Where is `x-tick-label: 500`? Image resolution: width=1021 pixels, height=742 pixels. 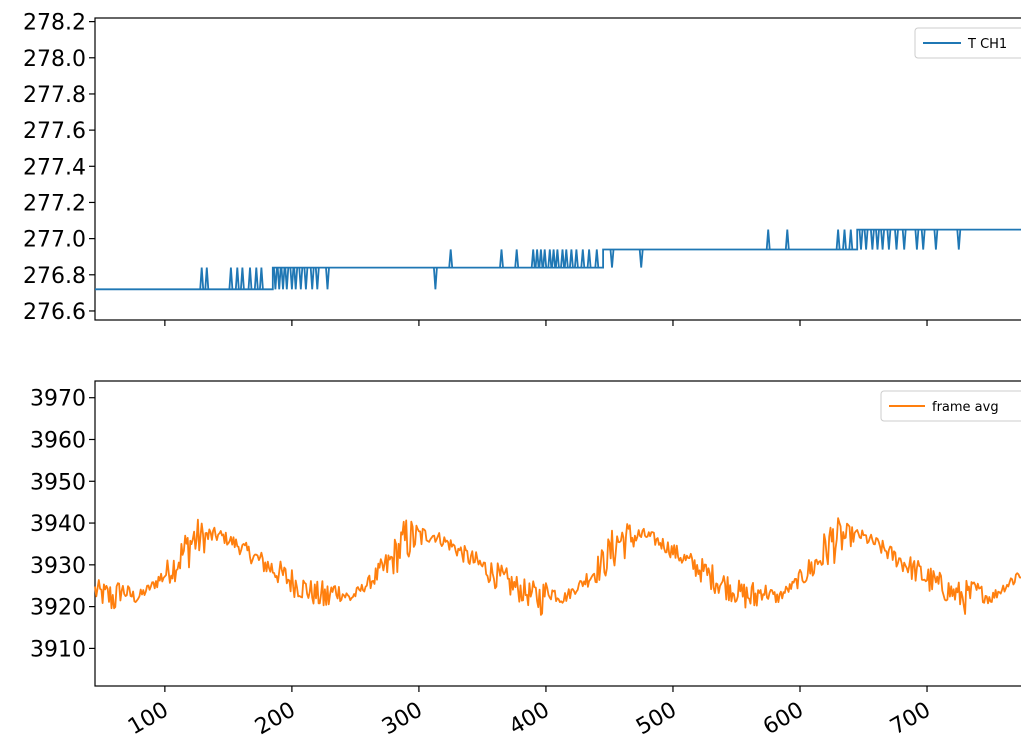
x-tick-label: 500 is located at coordinates (656, 719).